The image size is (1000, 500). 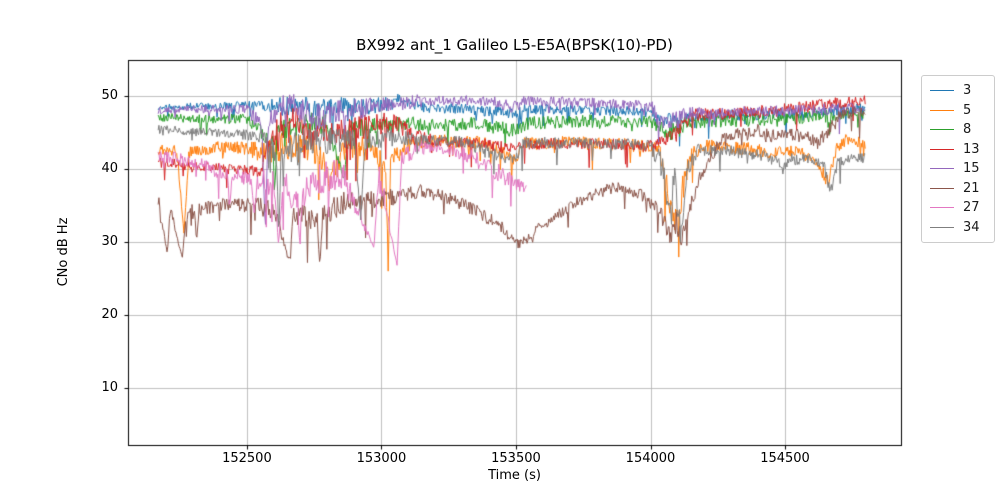 What do you see at coordinates (971, 169) in the screenshot?
I see `legend-label: 15` at bounding box center [971, 169].